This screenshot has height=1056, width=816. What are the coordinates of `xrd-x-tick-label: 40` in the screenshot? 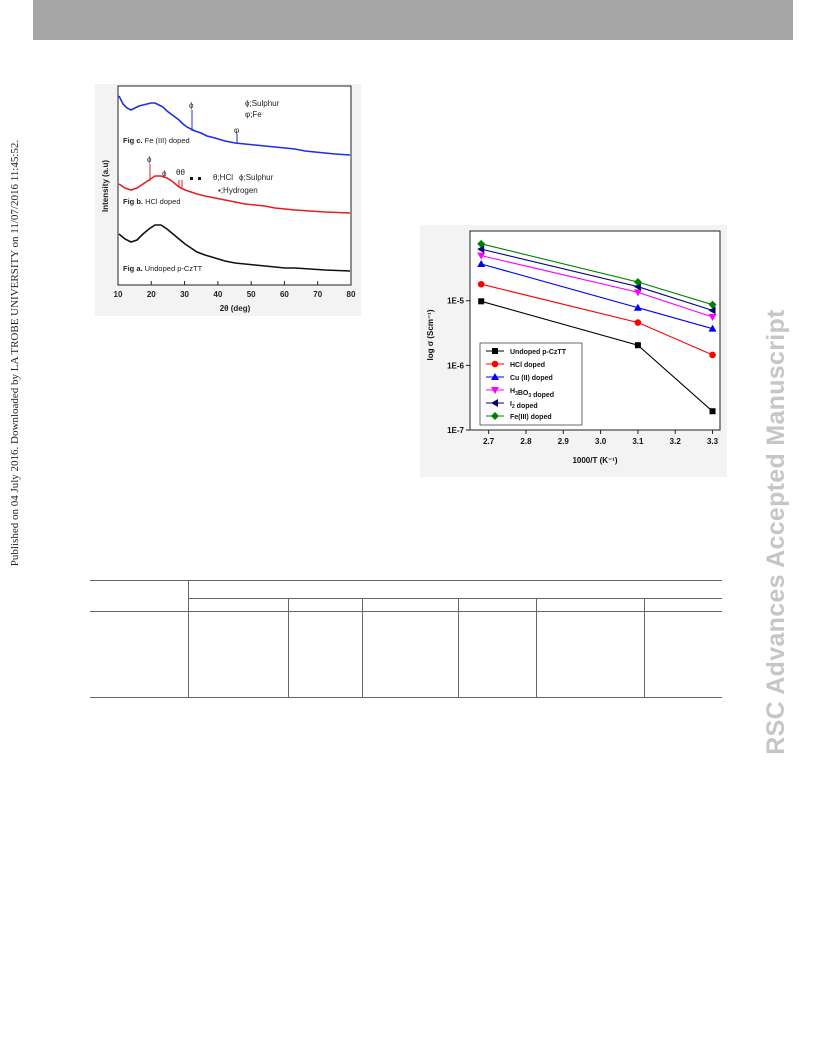 It's located at (217, 294).